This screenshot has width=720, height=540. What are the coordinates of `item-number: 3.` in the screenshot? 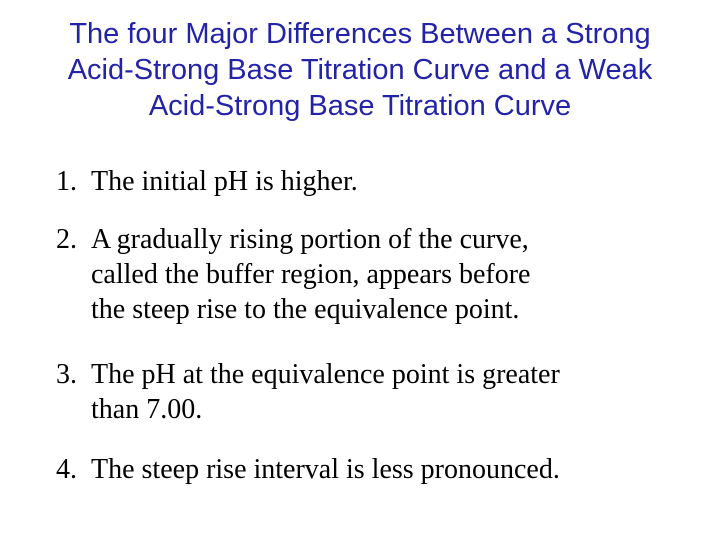 It's located at (66, 374).